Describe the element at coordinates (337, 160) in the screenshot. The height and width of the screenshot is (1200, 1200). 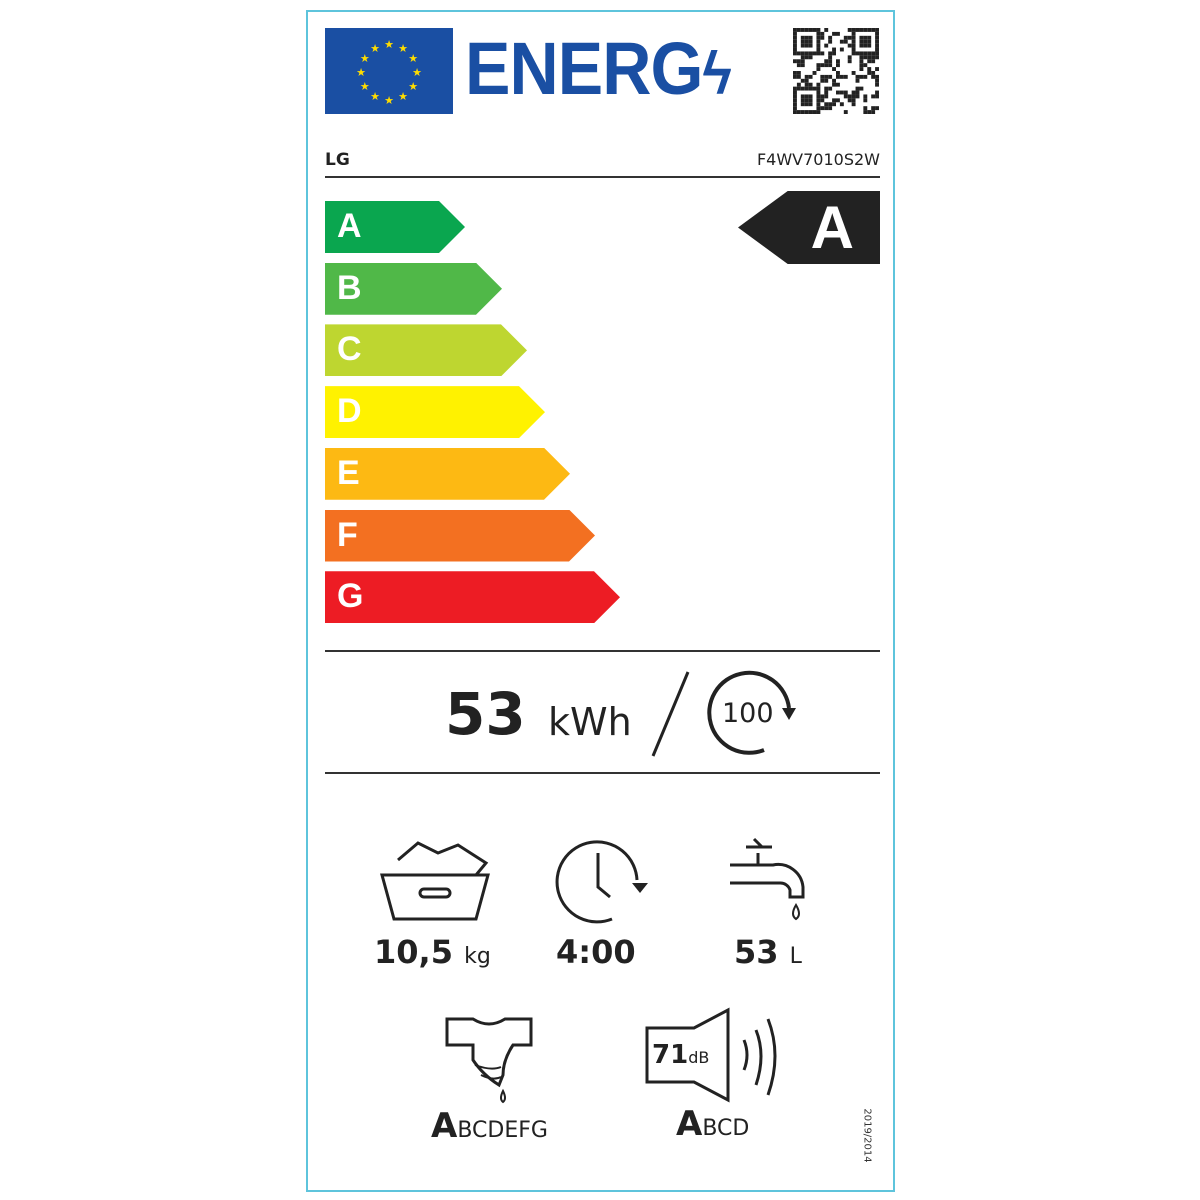
I see `brand-name: LG` at that location.